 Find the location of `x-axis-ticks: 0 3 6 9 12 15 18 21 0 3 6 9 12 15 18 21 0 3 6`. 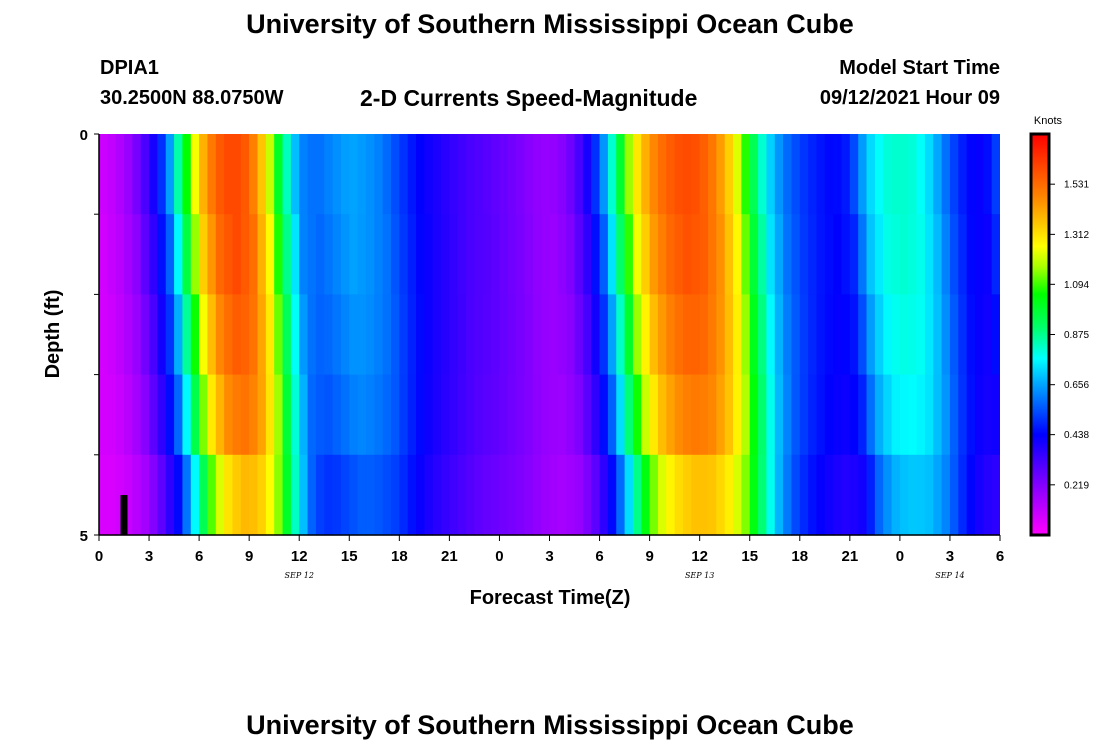

x-axis-ticks: 0 3 6 9 12 15 18 21 0 3 6 9 12 15 18 21 0 3 6 is located at coordinates (549, 550).